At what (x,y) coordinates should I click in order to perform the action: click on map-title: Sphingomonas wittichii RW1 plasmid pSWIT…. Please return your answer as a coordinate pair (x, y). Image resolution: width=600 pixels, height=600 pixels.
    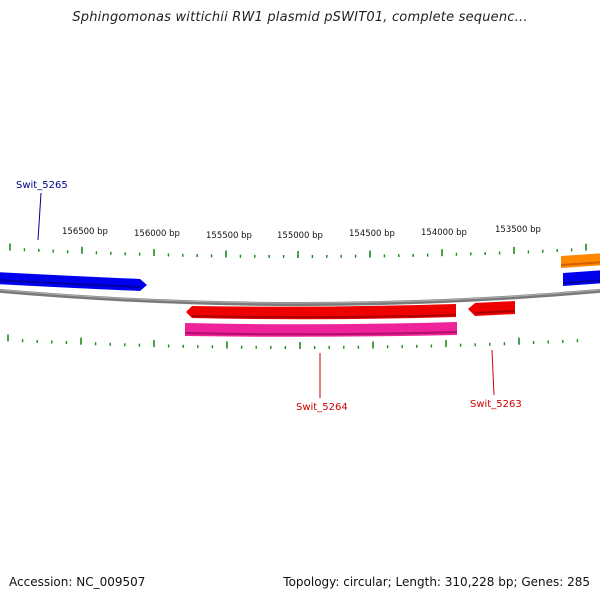
    Looking at the image, I should click on (300, 17).